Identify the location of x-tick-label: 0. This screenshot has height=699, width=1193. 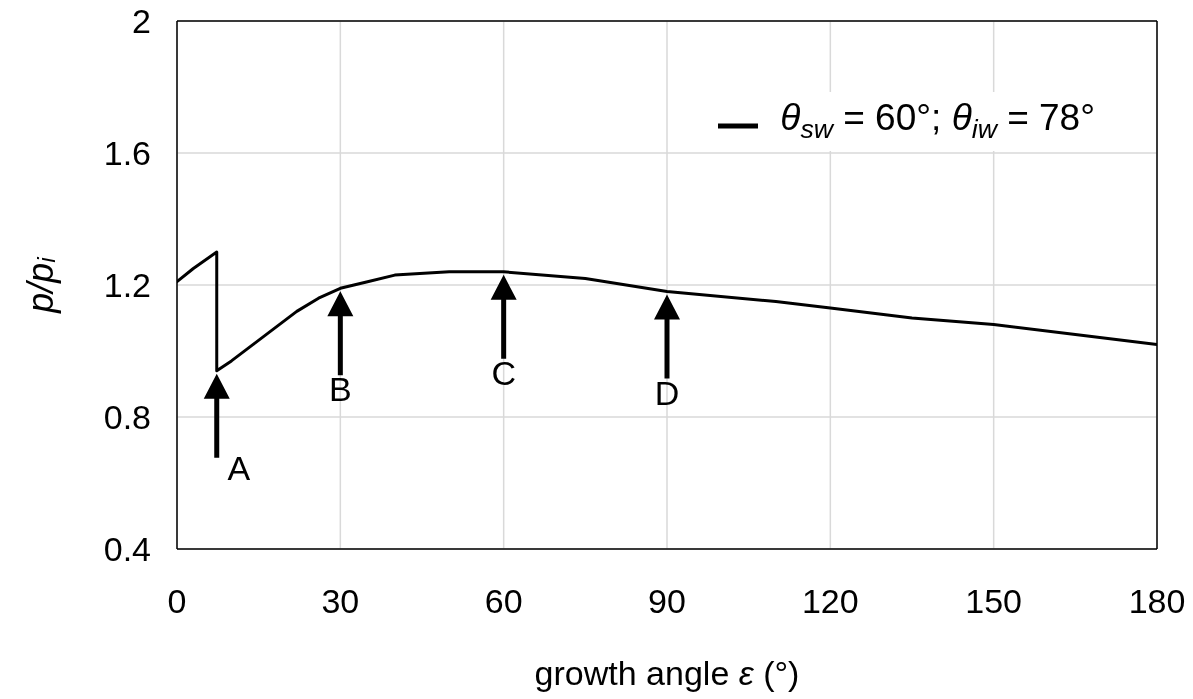
(177, 601).